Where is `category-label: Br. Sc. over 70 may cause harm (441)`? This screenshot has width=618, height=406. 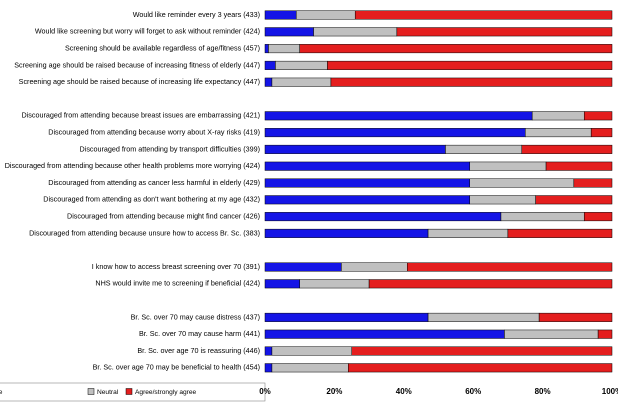
category-label: Br. Sc. over 70 may cause harm (441) is located at coordinates (199, 333).